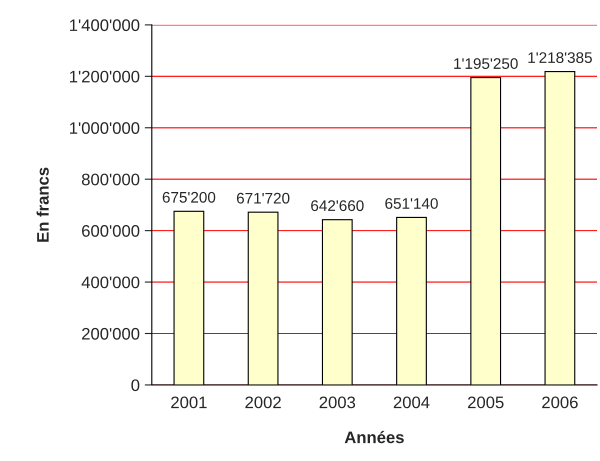 Image resolution: width=600 pixels, height=461 pixels. What do you see at coordinates (135, 385) in the screenshot?
I see `y-tick-label: 0` at bounding box center [135, 385].